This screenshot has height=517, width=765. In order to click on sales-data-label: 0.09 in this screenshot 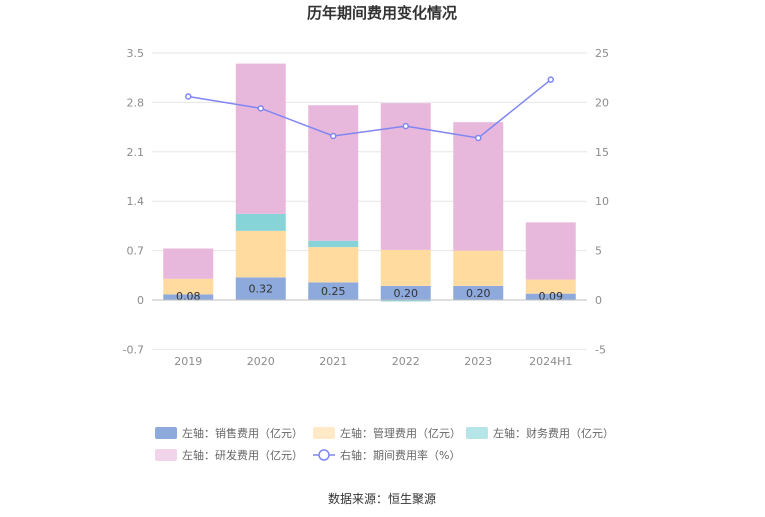, I will do `click(551, 296)`.